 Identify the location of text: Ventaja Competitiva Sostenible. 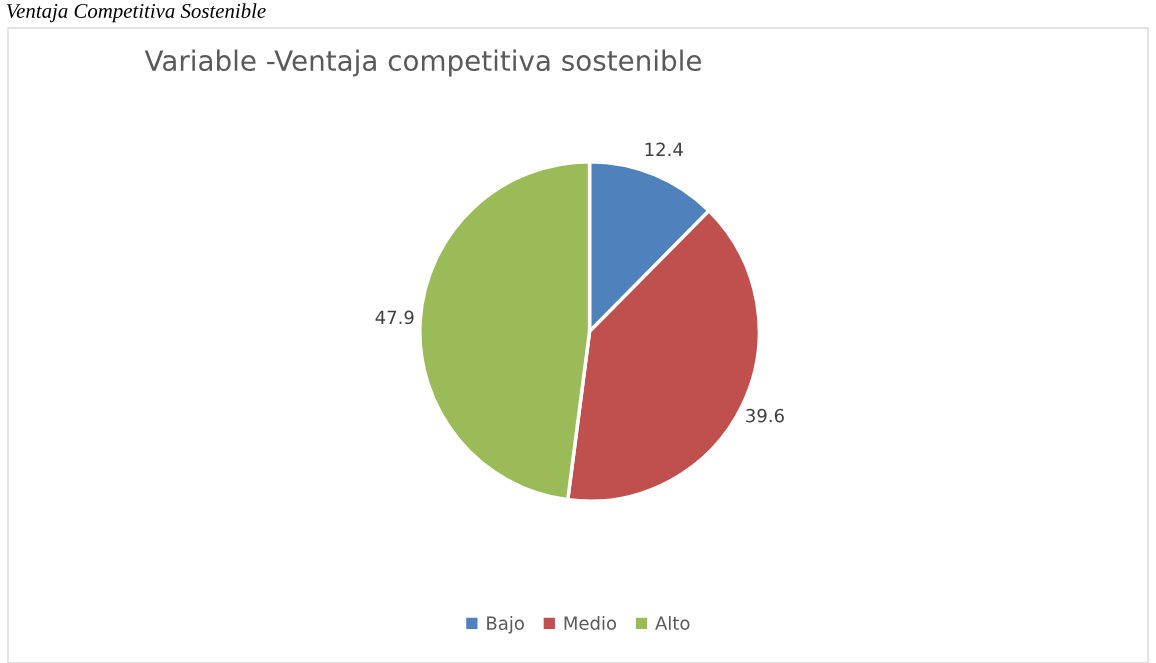
(136, 13).